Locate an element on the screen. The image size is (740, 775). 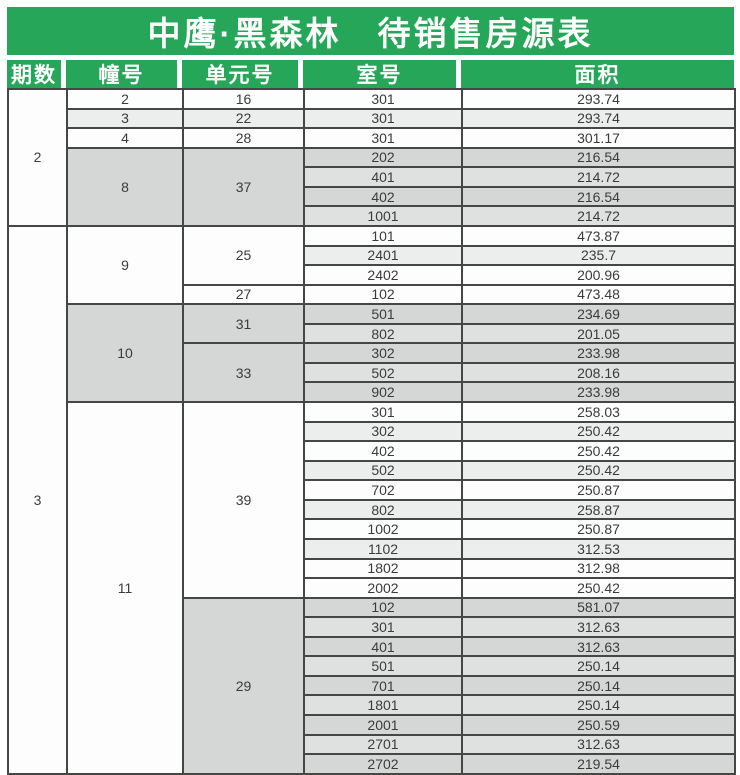
unit-cell: 33 is located at coordinates (243, 372).